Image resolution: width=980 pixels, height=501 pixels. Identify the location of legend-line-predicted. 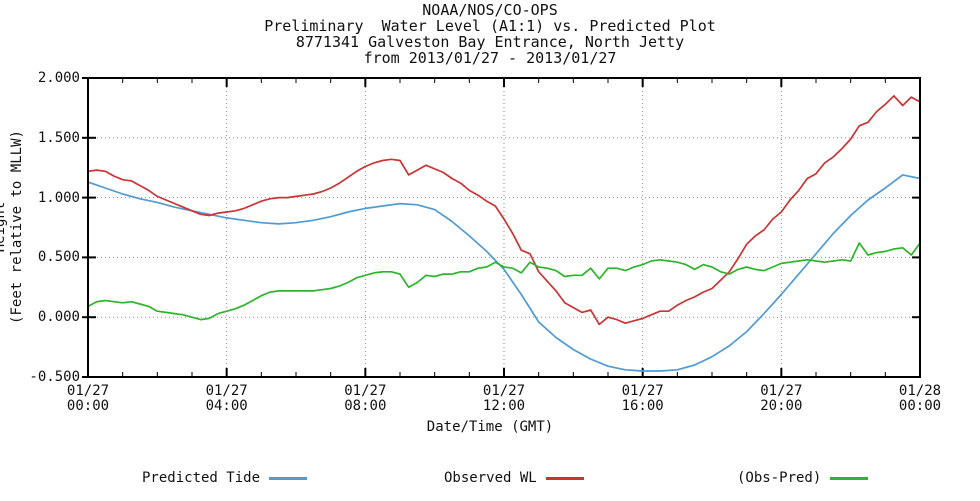
(288, 478).